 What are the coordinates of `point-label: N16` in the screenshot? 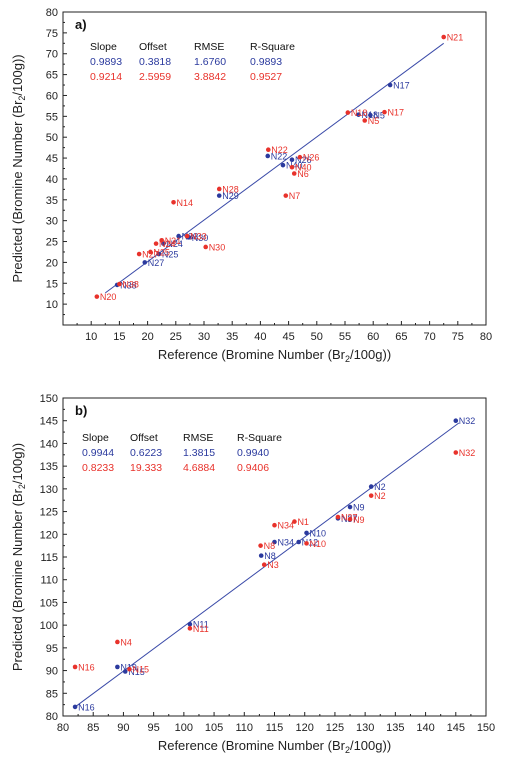 It's located at (86, 667).